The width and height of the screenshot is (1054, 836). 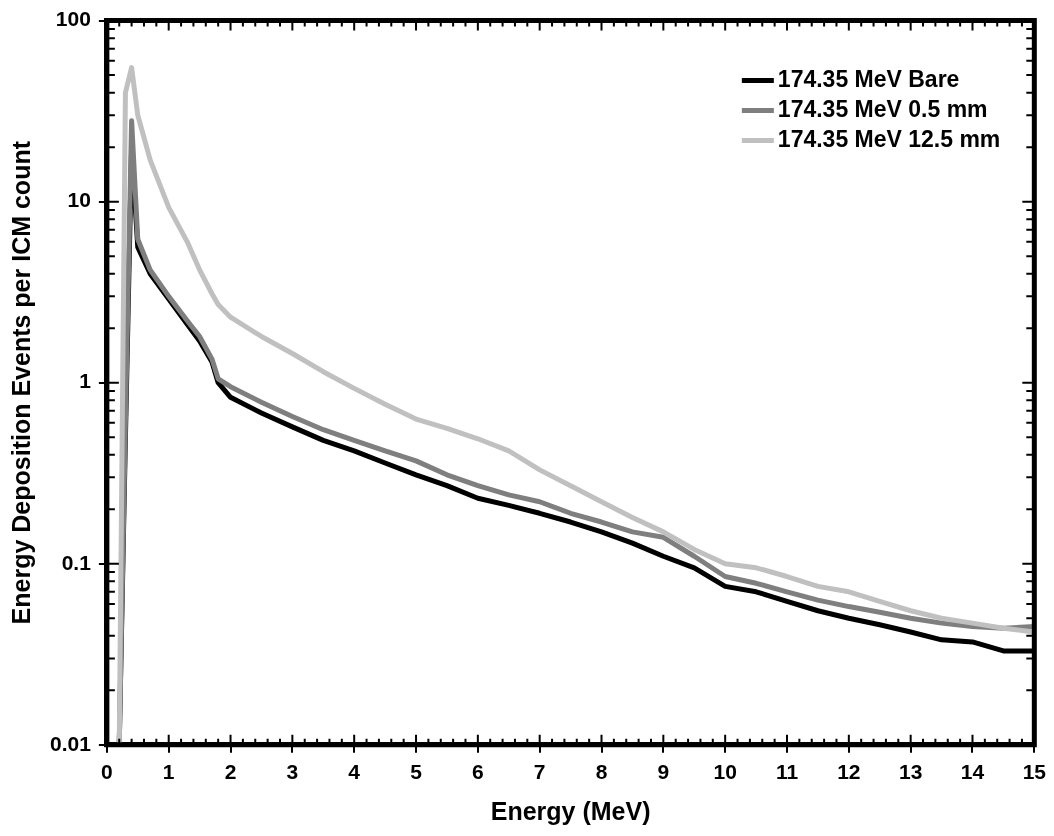 What do you see at coordinates (570, 810) in the screenshot?
I see `x-axis-title: Energy (MeV)` at bounding box center [570, 810].